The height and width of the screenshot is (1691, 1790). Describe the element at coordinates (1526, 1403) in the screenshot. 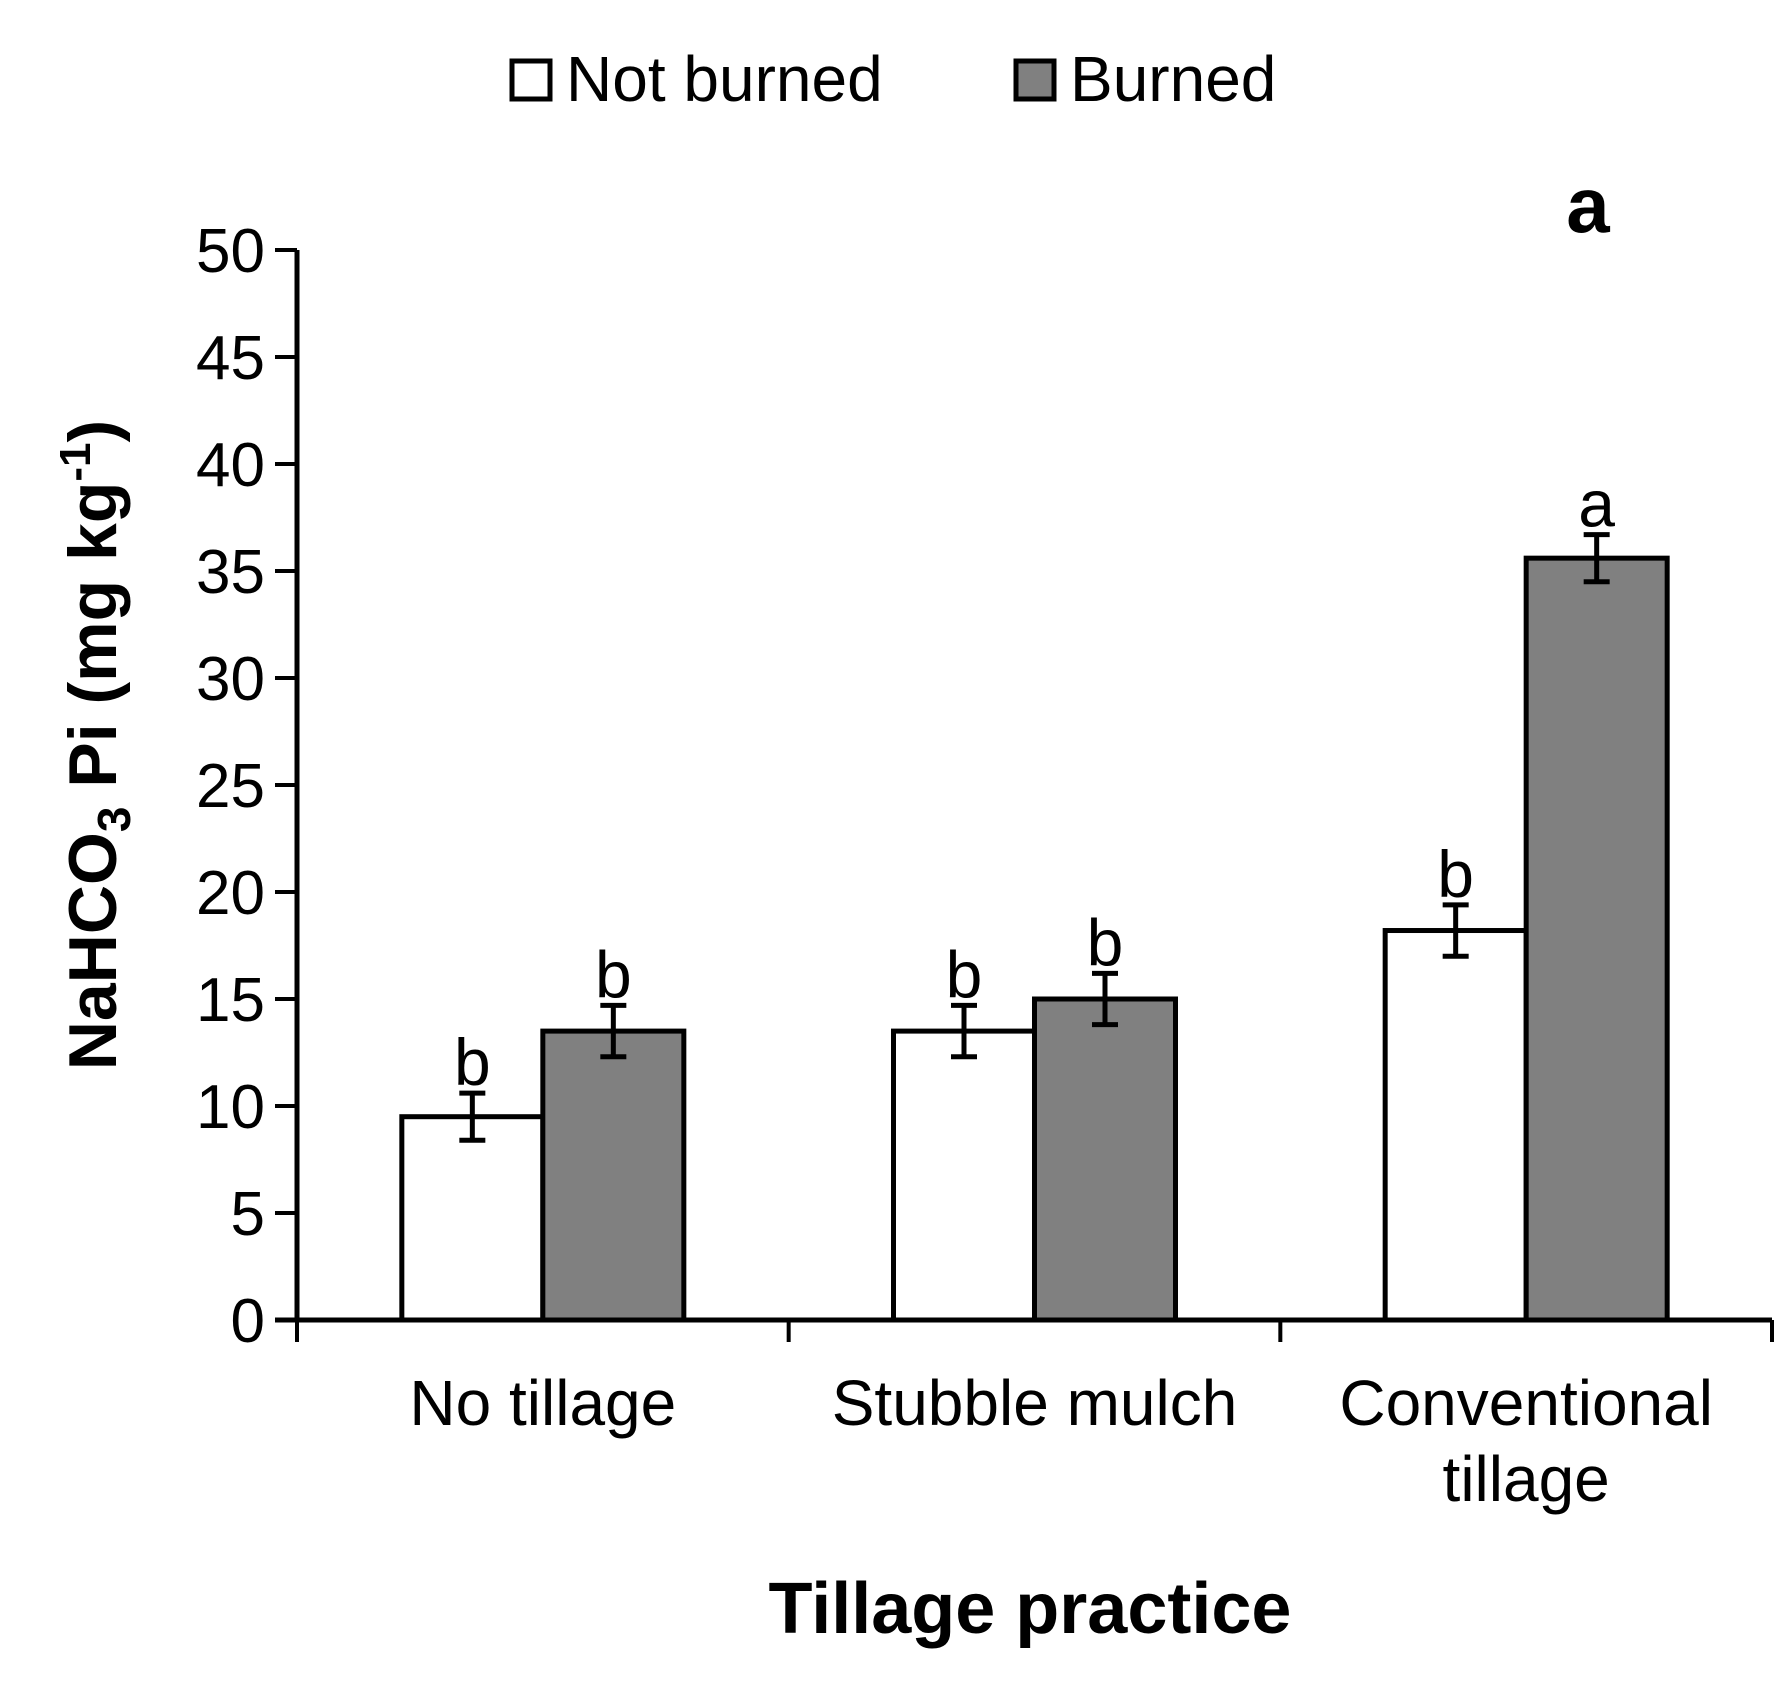

I see `x-category-label: Conventional` at that location.